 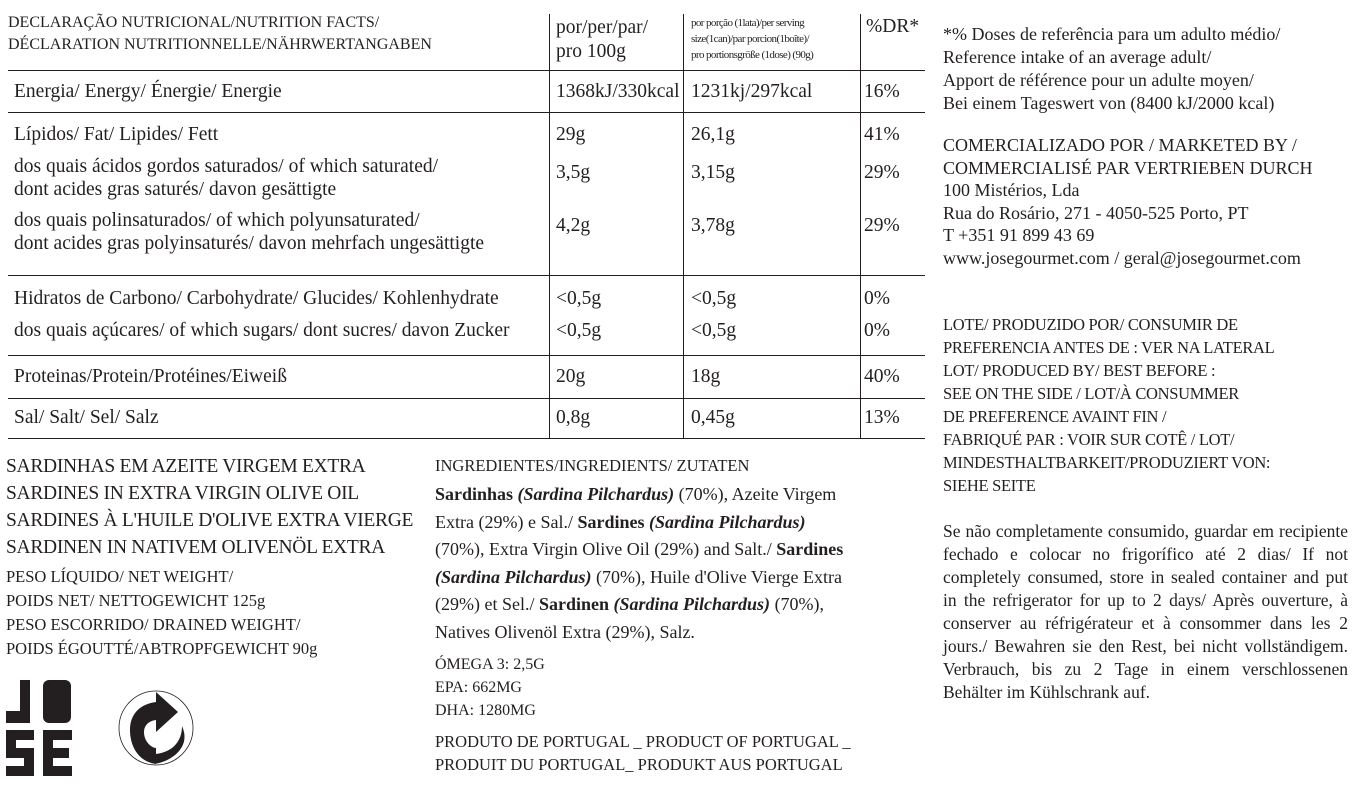 I want to click on ingredients-segment: Extra (29%) e Sal./, so click(x=506, y=521).